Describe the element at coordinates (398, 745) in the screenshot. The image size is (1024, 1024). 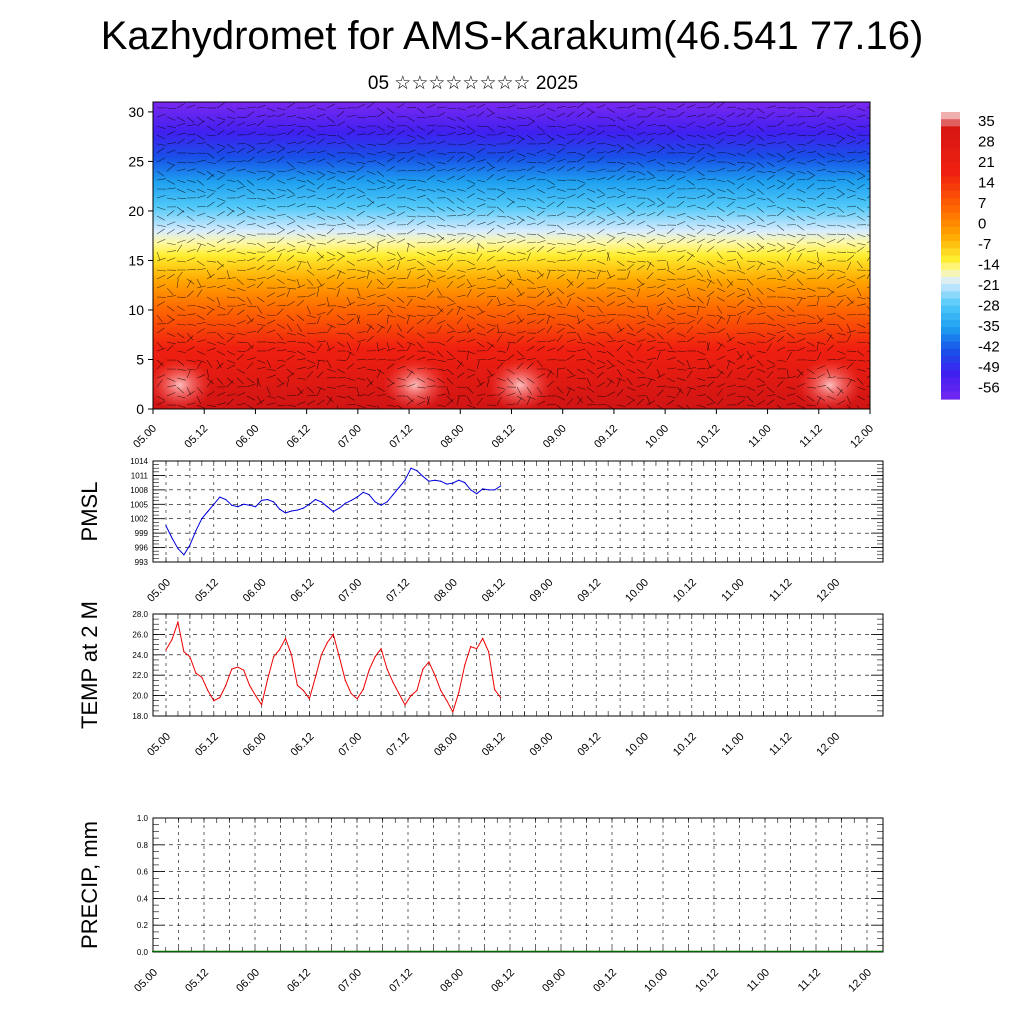
I see `x-tick-label: 07.12` at that location.